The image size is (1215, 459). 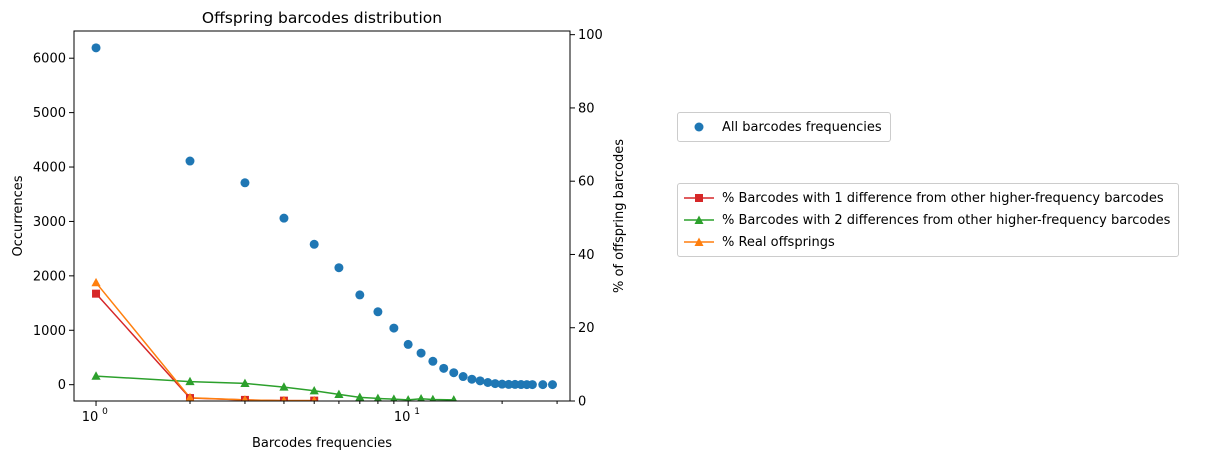 I want to click on y-axis-left: 0 1000 2000 3000 4000 5000 6000, so click(x=53, y=222).